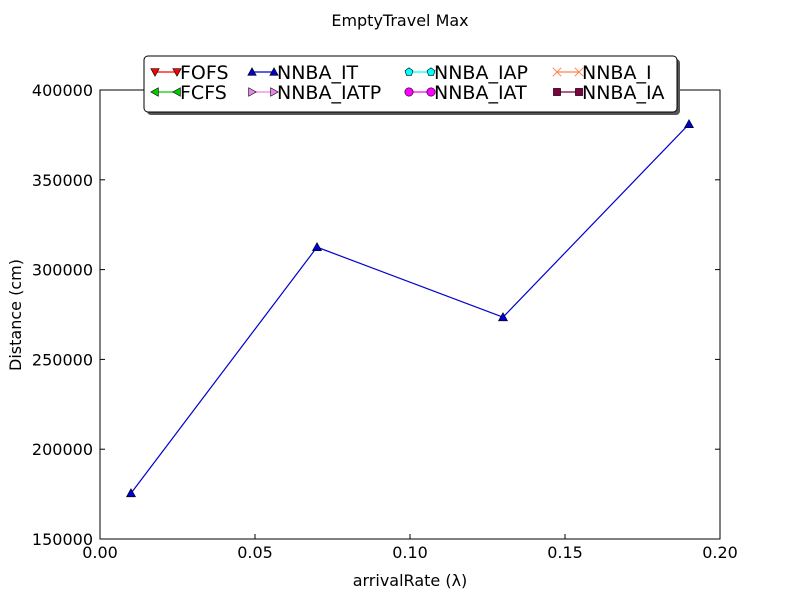  I want to click on legend-item-nnba_ia: NNBA_IA, so click(609, 93).